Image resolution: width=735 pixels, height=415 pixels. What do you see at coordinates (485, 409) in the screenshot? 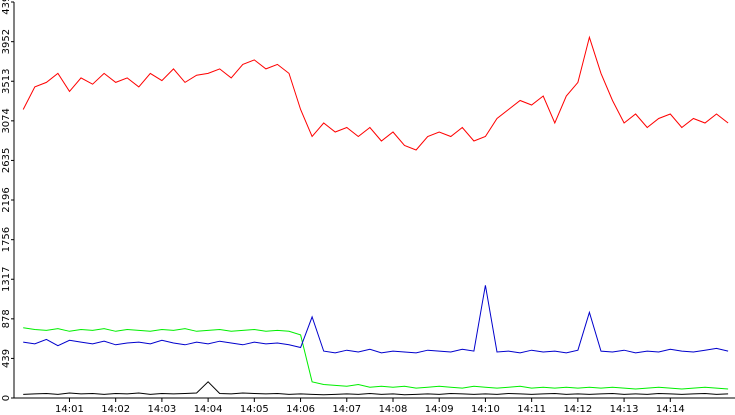
I see `x-tick-label: 14:10` at bounding box center [485, 409].